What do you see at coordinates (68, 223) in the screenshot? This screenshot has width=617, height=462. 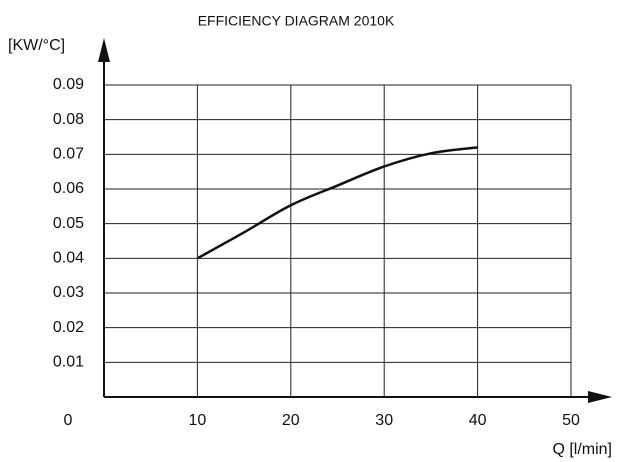 I see `y-tick-label: 0.05` at bounding box center [68, 223].